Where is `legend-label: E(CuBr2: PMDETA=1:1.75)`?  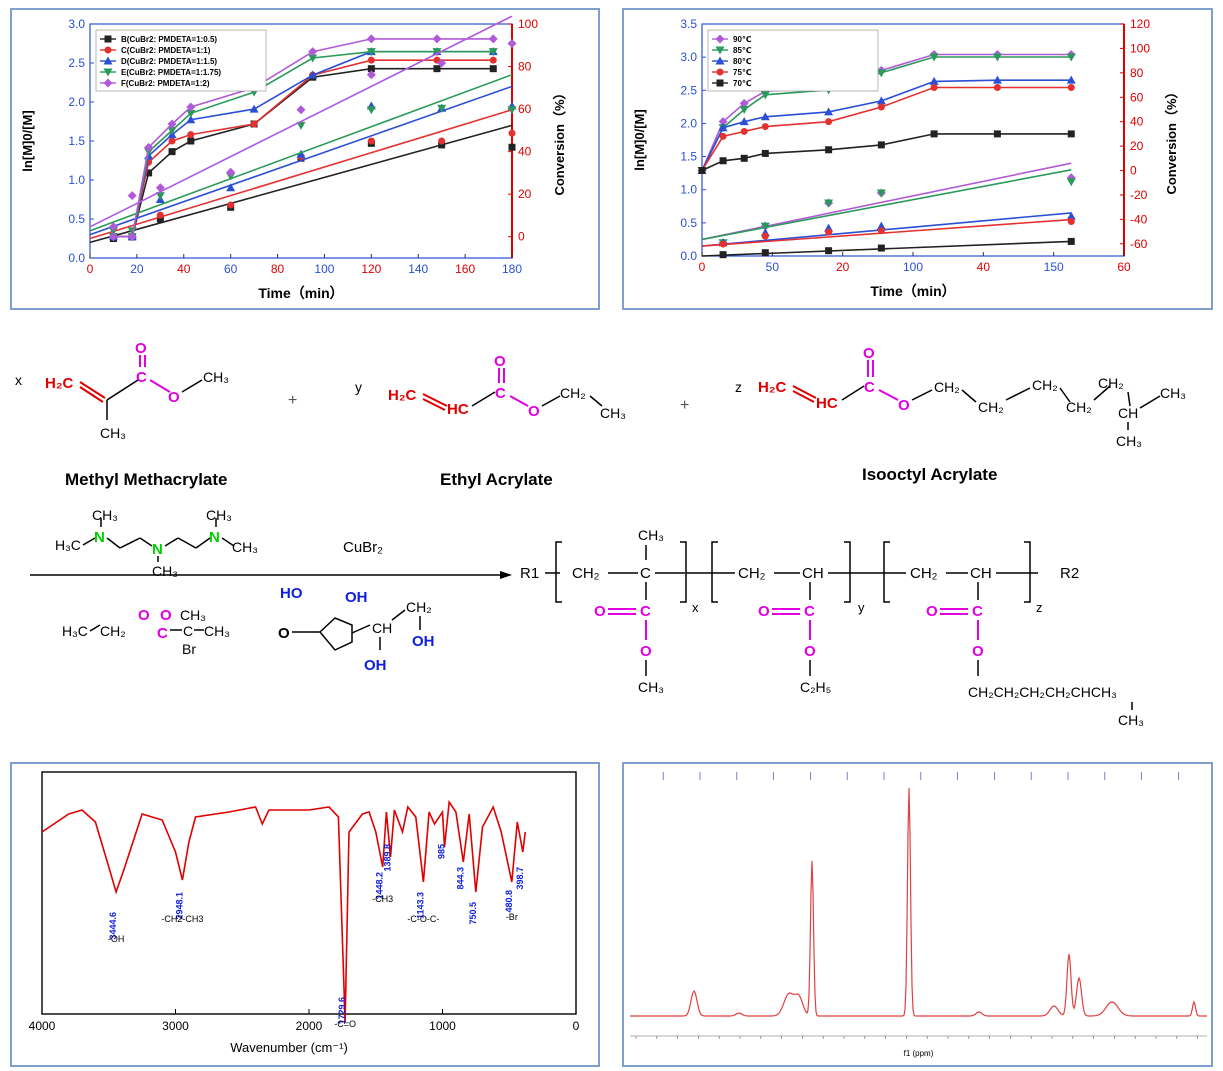
legend-label: E(CuBr2: PMDETA=1:1.75) is located at coordinates (171, 72).